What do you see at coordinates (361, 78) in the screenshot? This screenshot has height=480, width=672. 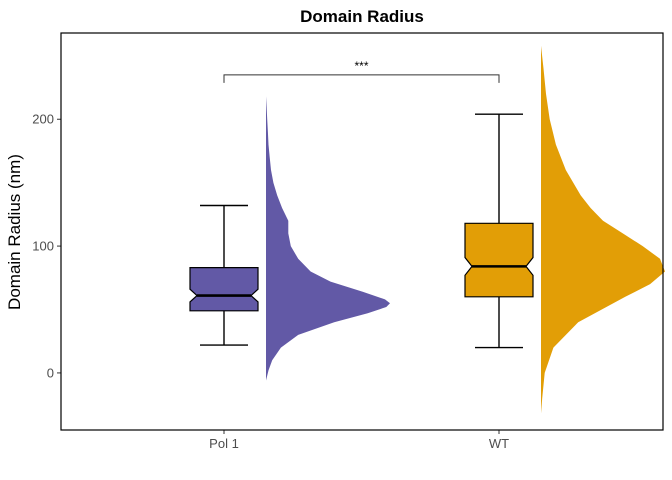 I see `significance-bracket` at bounding box center [361, 78].